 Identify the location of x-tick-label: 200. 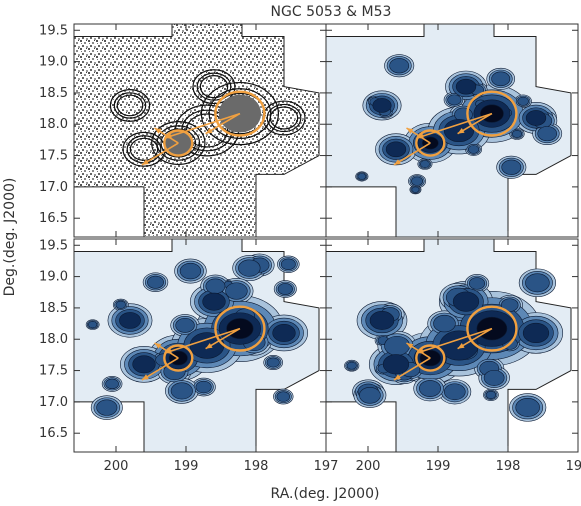
(368, 466).